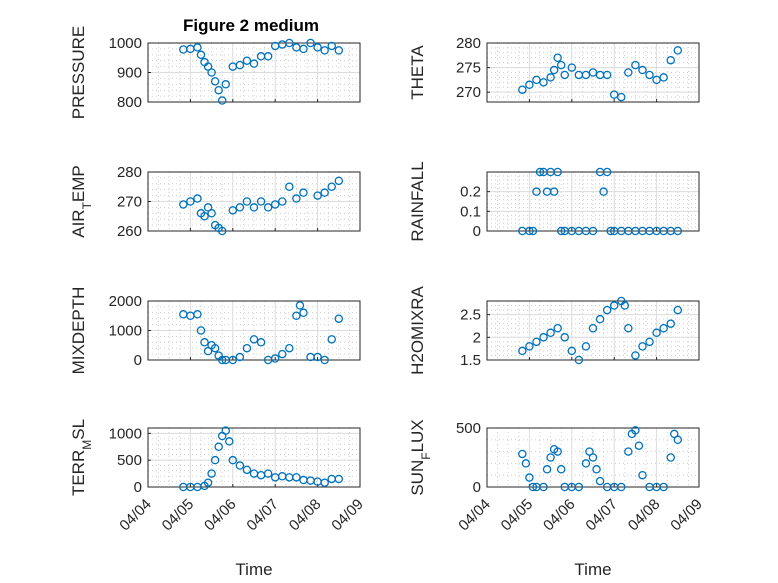 The height and width of the screenshot is (583, 778). Describe the element at coordinates (78, 73) in the screenshot. I see `y-axis-label: PRESSURE` at that location.